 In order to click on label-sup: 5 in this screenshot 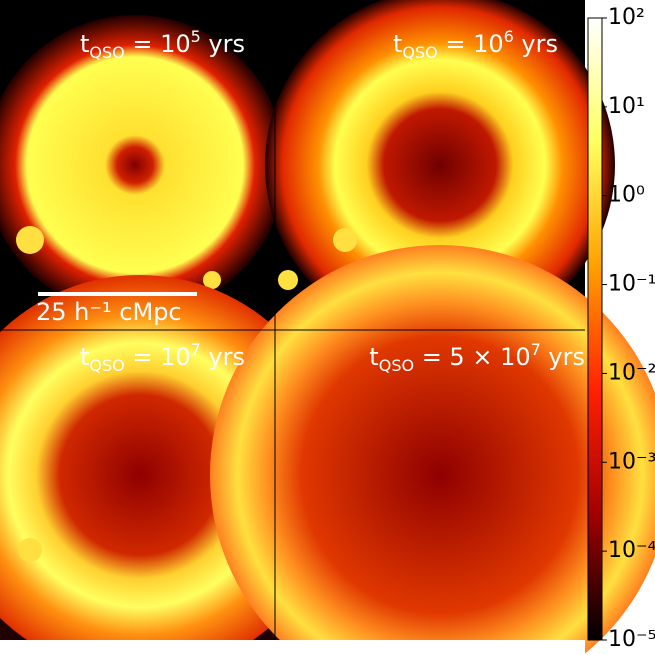, I will do `click(196, 36)`.